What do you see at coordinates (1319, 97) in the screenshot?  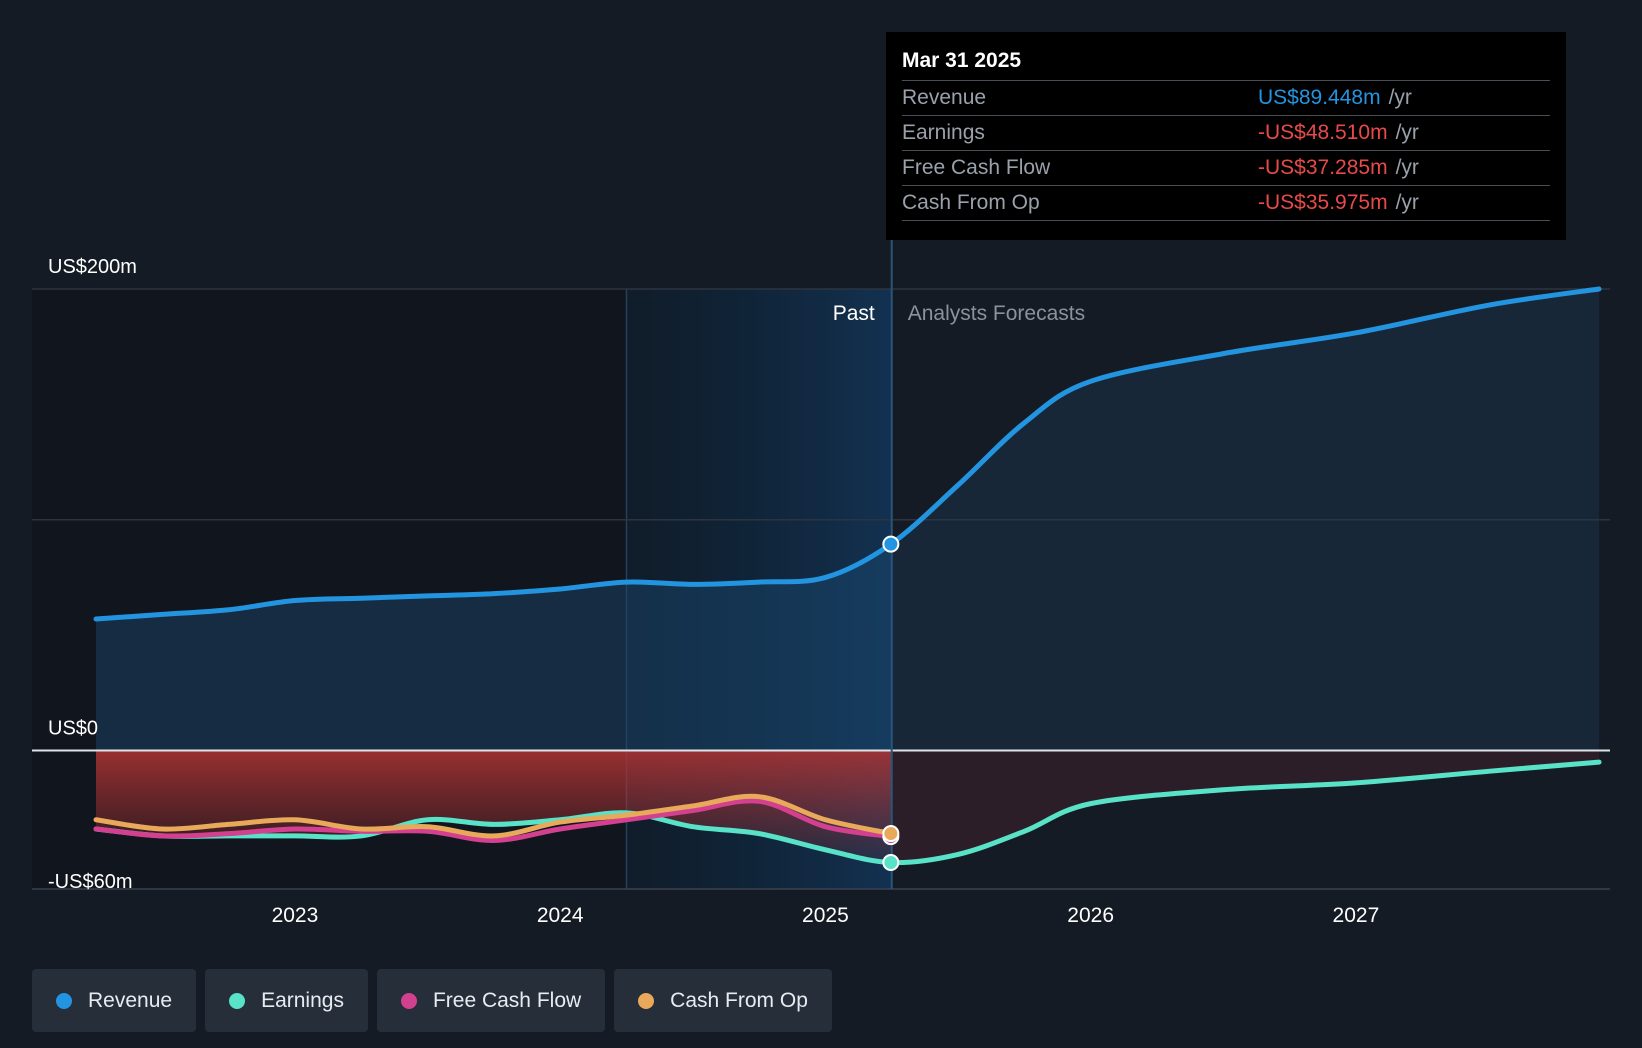 I see `tooltip-value: US$89.448m` at bounding box center [1319, 97].